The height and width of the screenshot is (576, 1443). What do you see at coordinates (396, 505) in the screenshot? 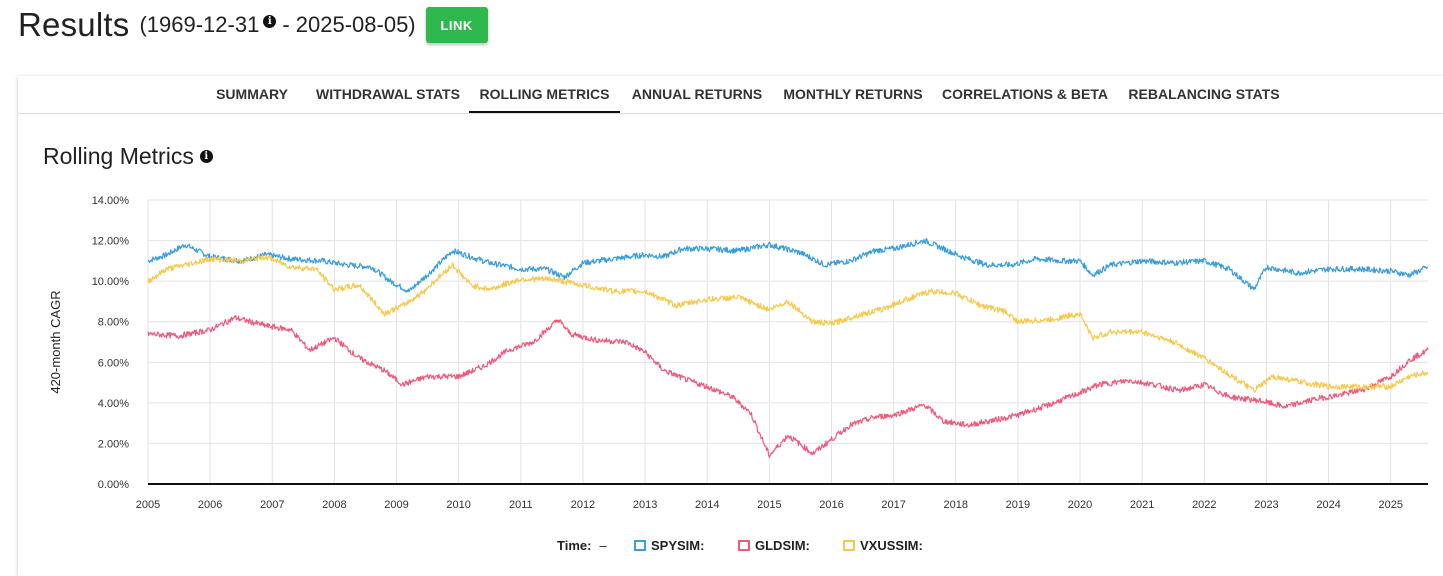
I see `x-tick-label: 2009` at bounding box center [396, 505].